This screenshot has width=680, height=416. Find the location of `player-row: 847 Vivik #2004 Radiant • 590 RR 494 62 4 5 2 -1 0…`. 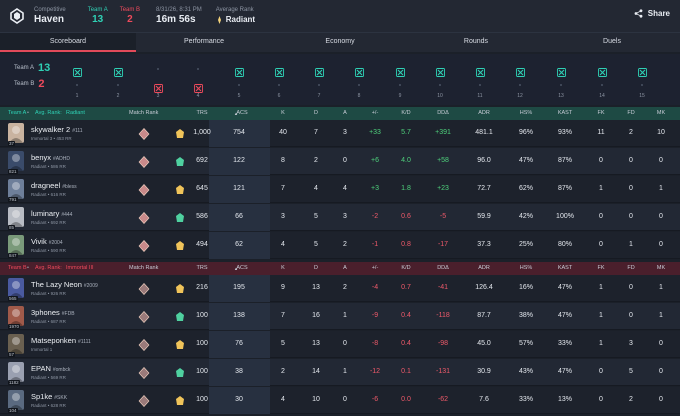

player-row: 847 Vivik #2004 Radiant • 590 RR 494 62 4 5 2 -1 0… is located at coordinates (340, 245).